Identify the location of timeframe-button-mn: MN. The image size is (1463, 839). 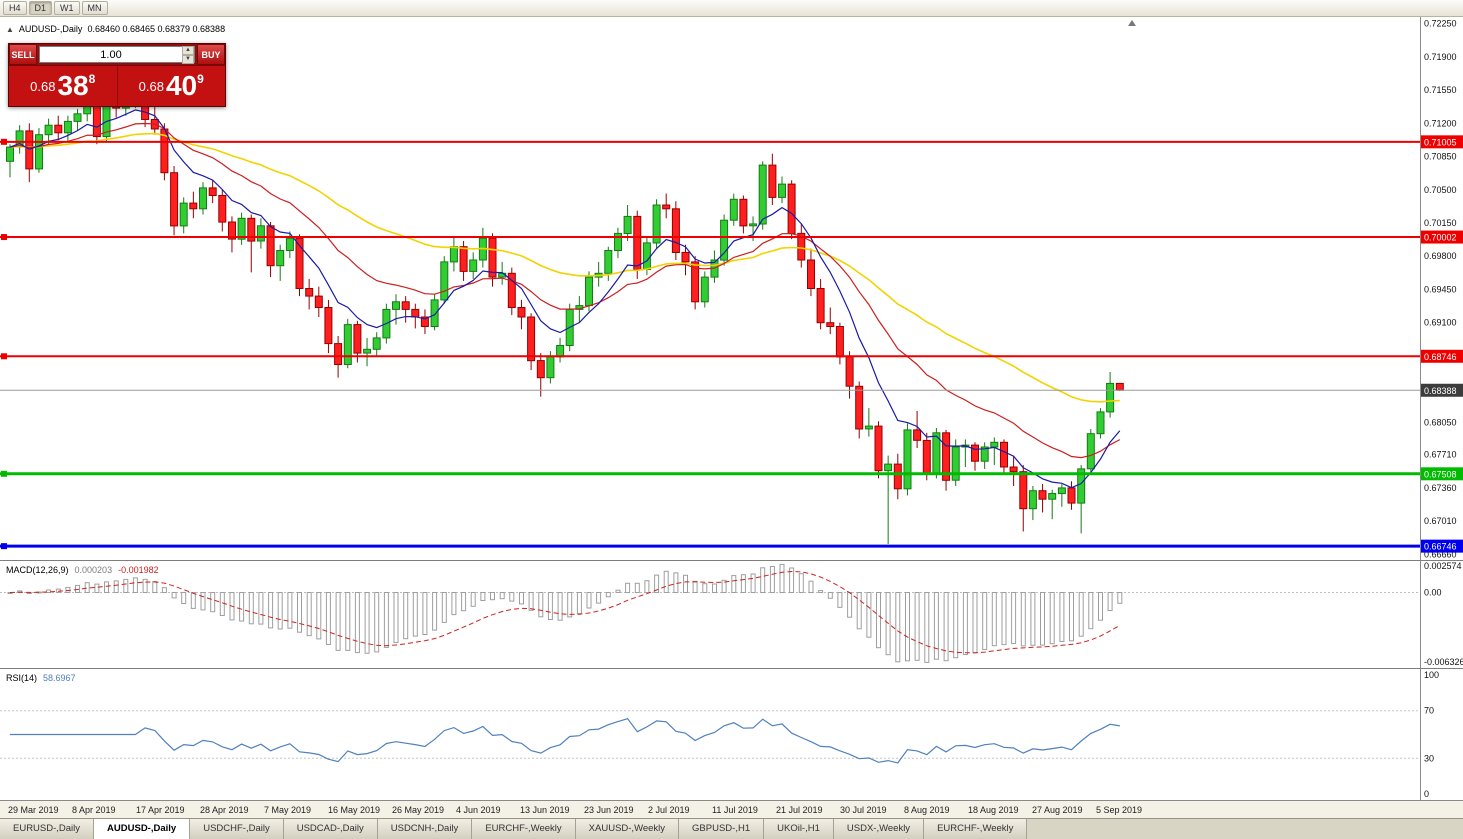
(94, 8).